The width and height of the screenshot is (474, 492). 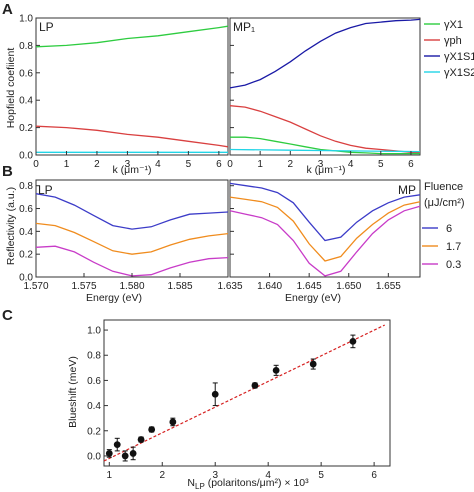 What do you see at coordinates (132, 170) in the screenshot?
I see `panel-a-xlabel-left: k (μm⁻¹)` at bounding box center [132, 170].